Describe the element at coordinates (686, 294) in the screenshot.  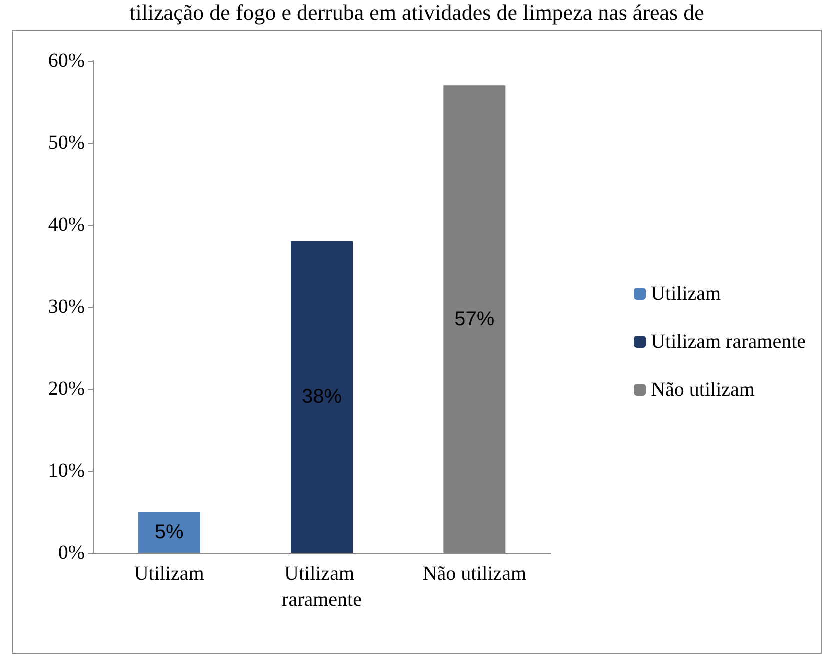
I see `legend-label: Utilizam` at that location.